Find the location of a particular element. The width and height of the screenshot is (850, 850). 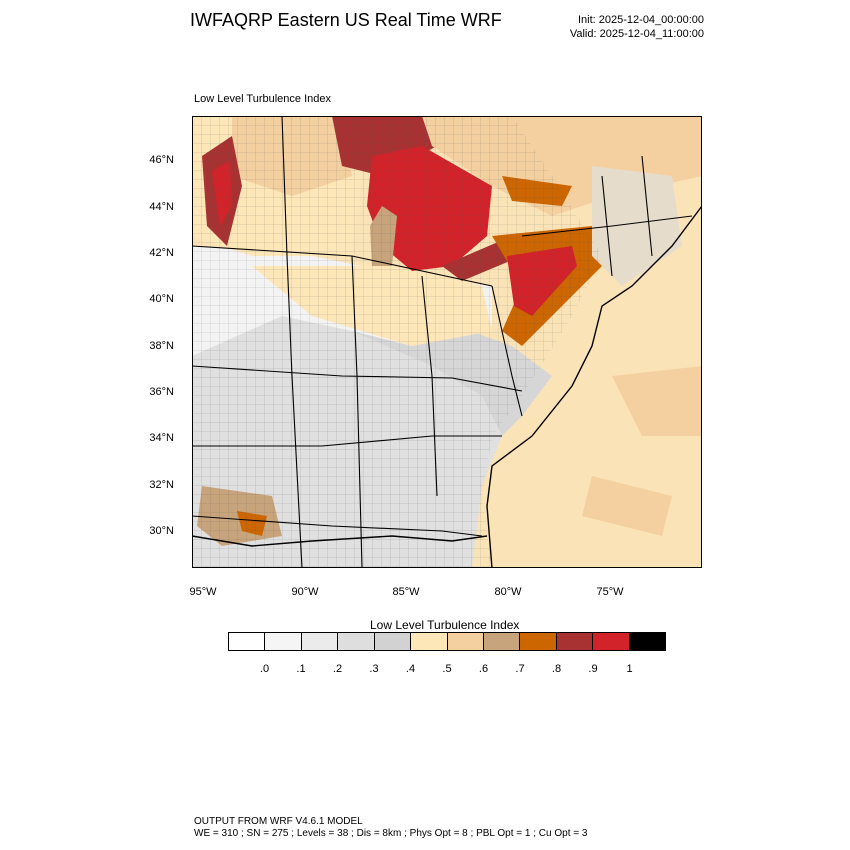

gulf-coastline is located at coordinates (340, 541).